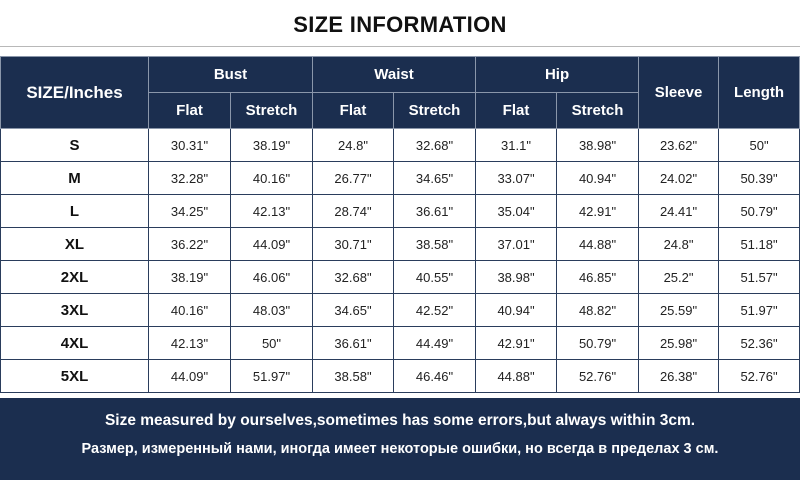  I want to click on header-waist-stretch: Stretch, so click(434, 110).